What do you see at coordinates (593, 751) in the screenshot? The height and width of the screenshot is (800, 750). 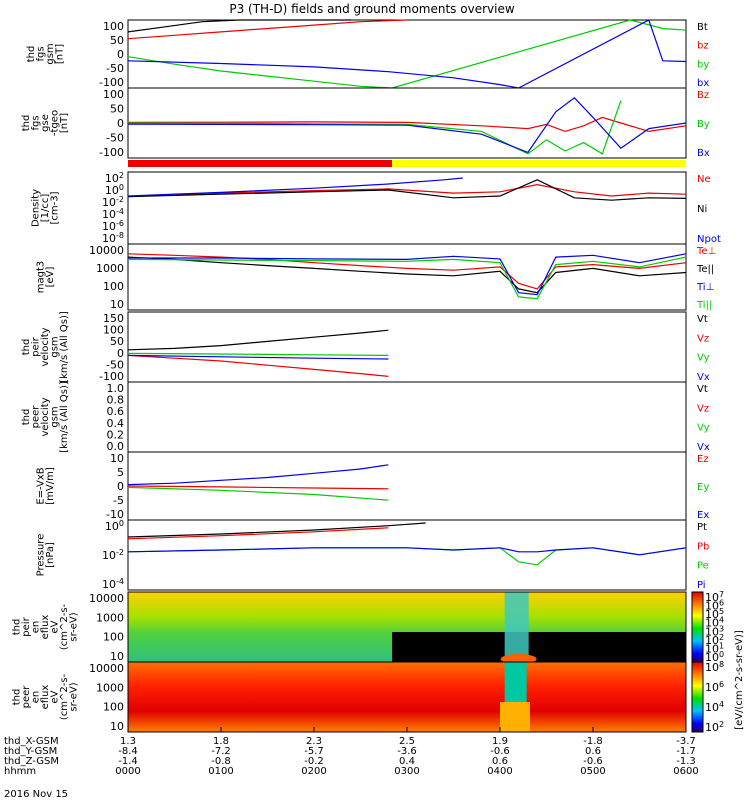 I see `x-tick-label-y: 0.6` at bounding box center [593, 751].